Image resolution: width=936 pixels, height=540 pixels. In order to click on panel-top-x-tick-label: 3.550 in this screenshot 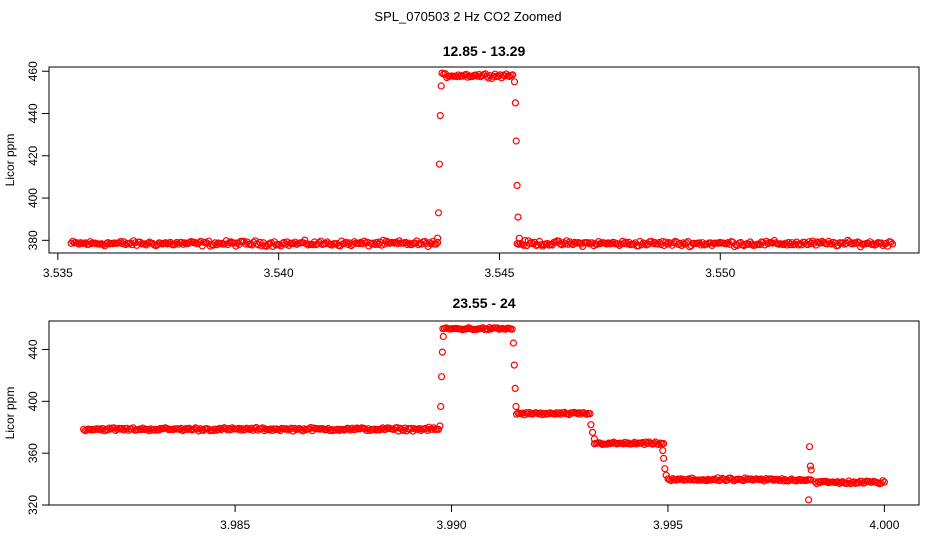, I will do `click(720, 273)`.